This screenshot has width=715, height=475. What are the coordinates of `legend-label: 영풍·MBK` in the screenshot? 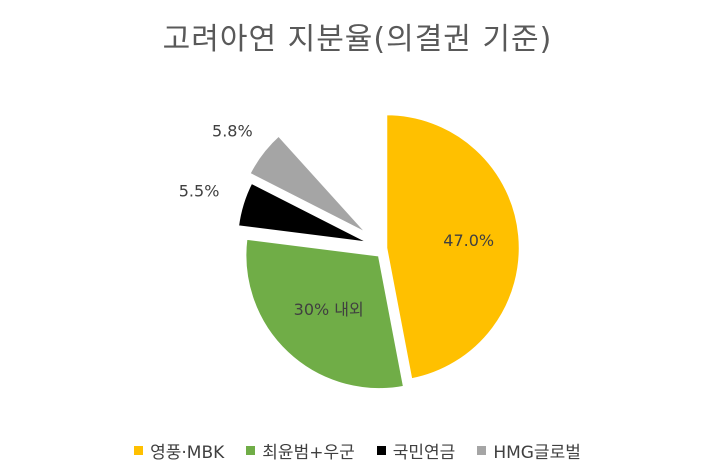 It's located at (187, 453).